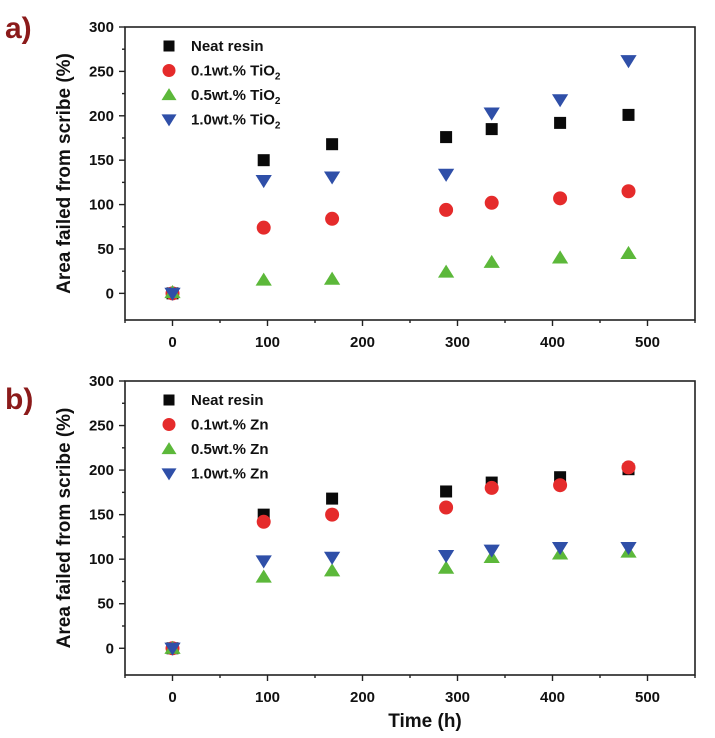 The height and width of the screenshot is (738, 715). I want to click on series-0-1wt-tio2, so click(400, 242).